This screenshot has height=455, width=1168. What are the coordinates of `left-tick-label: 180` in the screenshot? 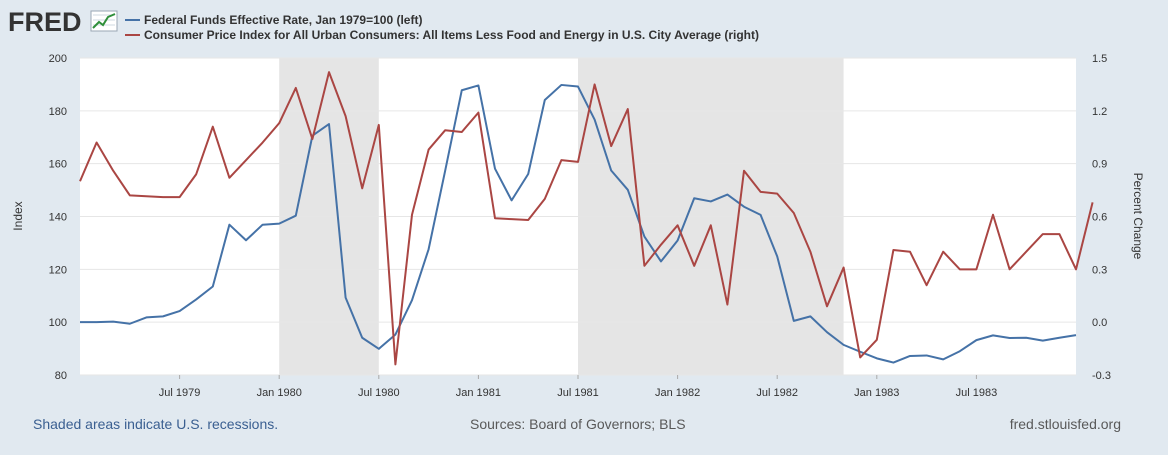 It's located at (58, 112).